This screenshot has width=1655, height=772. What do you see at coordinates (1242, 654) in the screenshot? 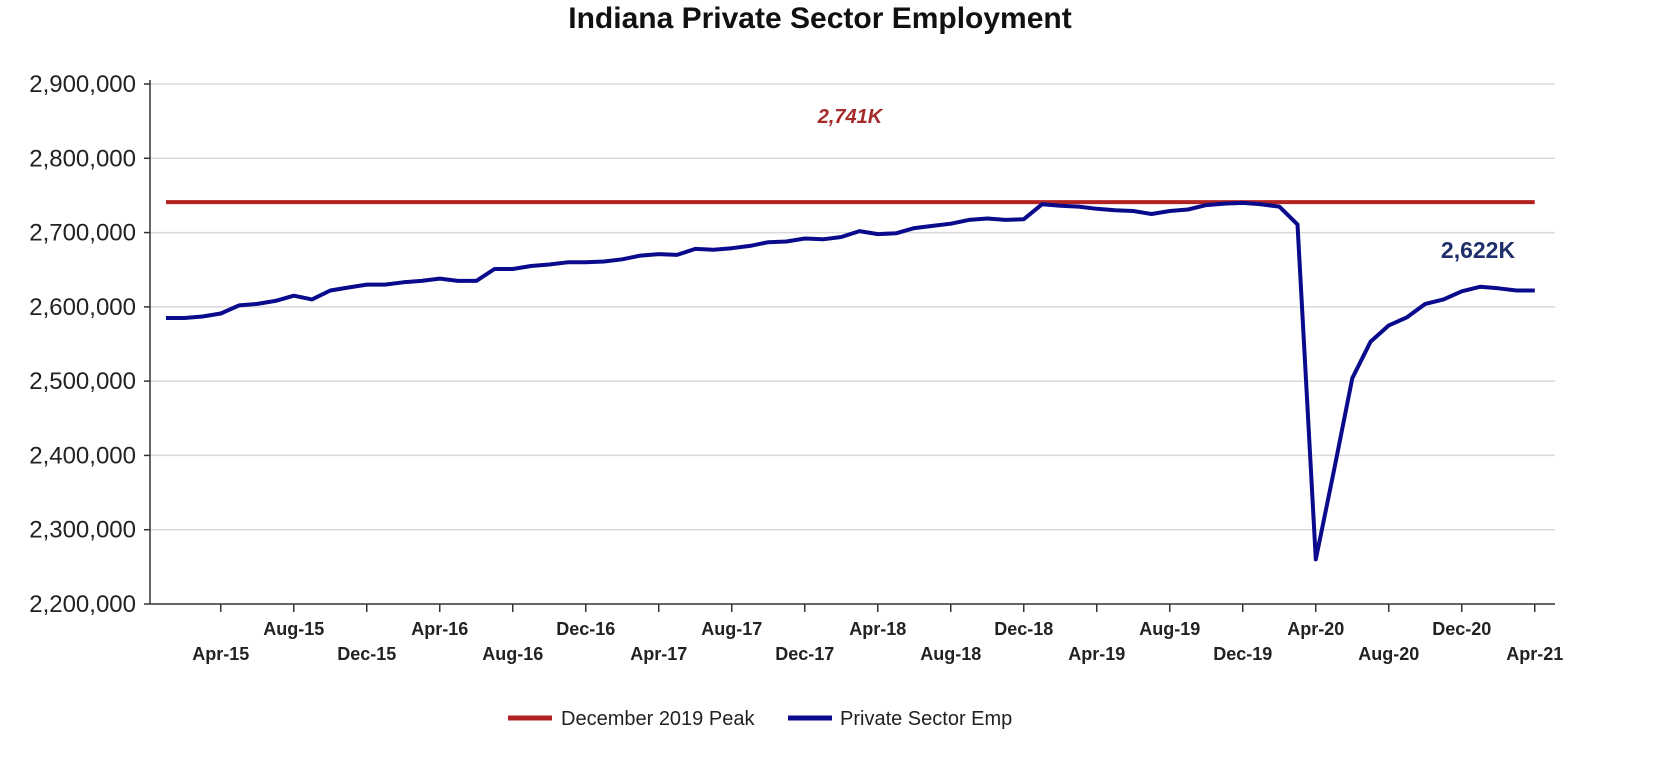
I see `x-tick-label: Dec-19` at bounding box center [1242, 654].